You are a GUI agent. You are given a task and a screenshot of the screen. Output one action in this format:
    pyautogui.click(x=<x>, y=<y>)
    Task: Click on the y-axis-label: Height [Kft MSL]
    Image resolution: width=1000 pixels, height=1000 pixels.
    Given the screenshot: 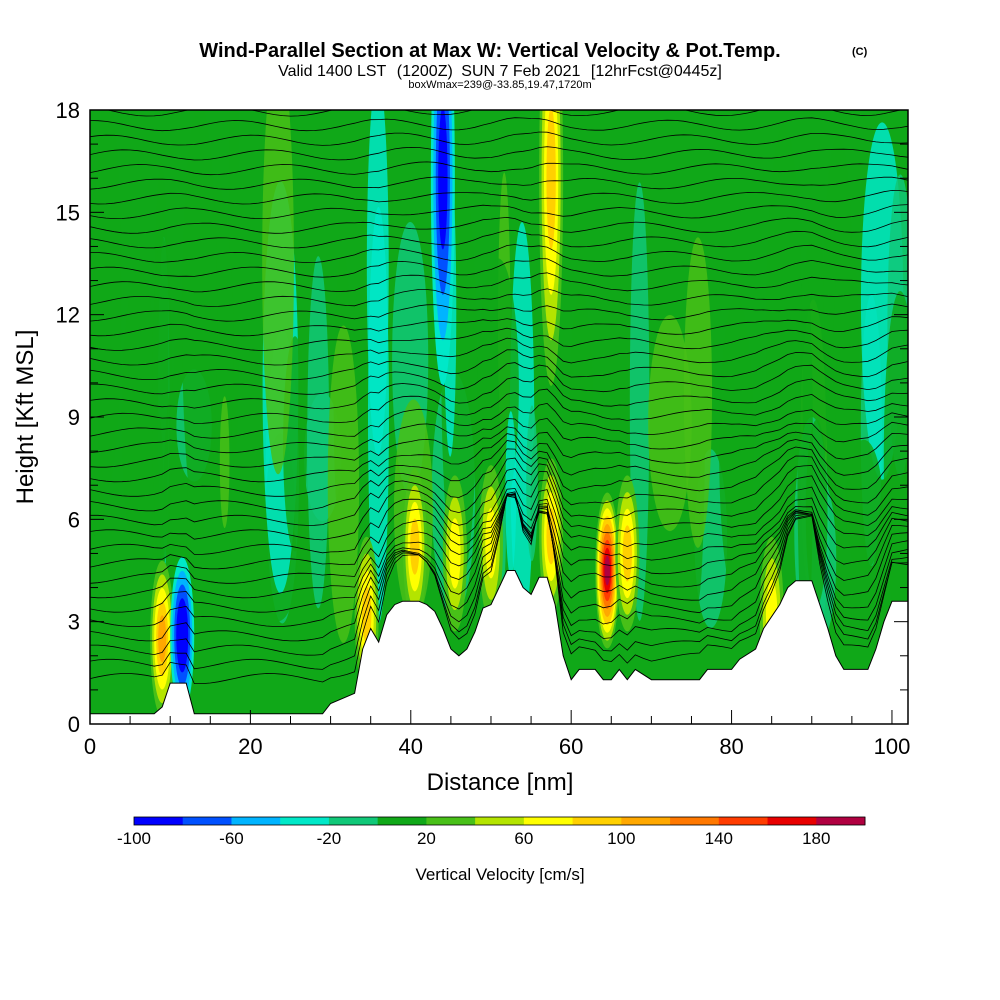 What is the action you would take?
    pyautogui.click(x=25, y=417)
    